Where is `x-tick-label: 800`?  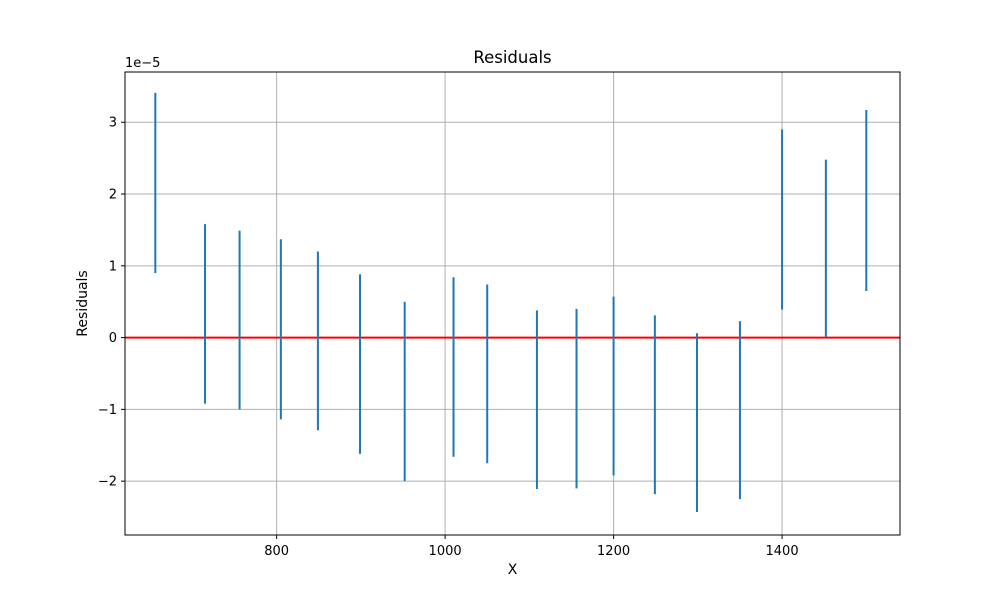 x-tick-label: 800 is located at coordinates (276, 551).